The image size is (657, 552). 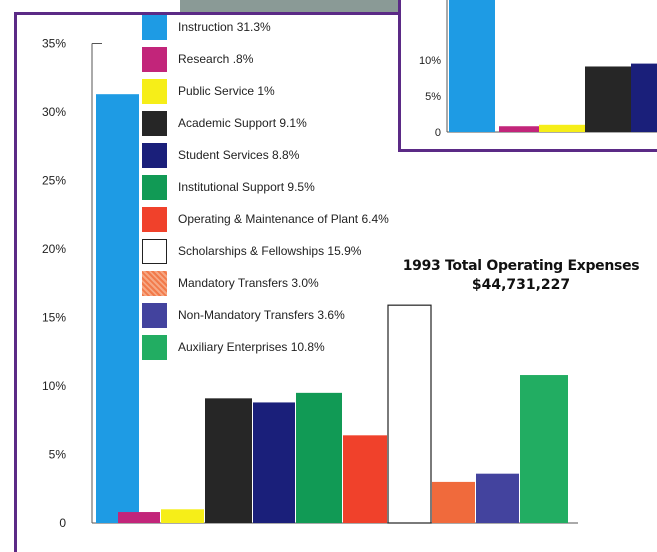 I want to click on legend-label: Auxiliary Enterprises 10.8%, so click(x=251, y=347).